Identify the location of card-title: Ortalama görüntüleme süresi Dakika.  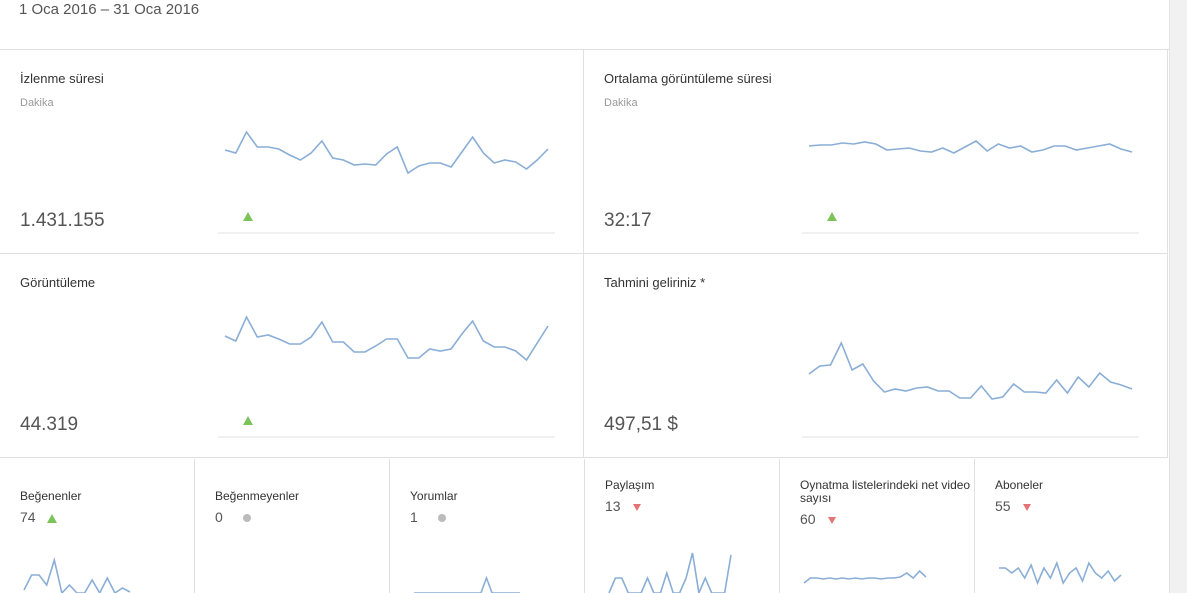
(689, 91).